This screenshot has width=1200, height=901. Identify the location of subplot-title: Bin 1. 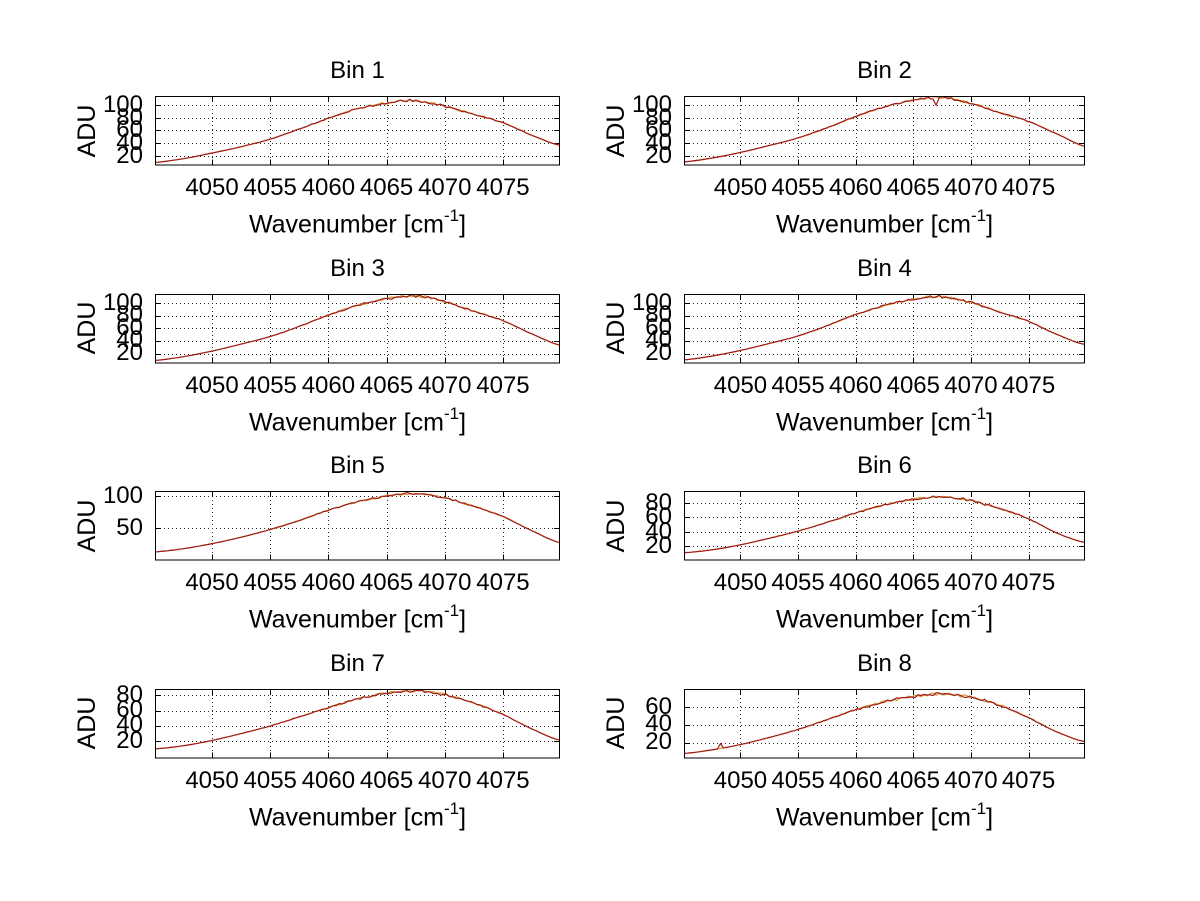
(357, 70).